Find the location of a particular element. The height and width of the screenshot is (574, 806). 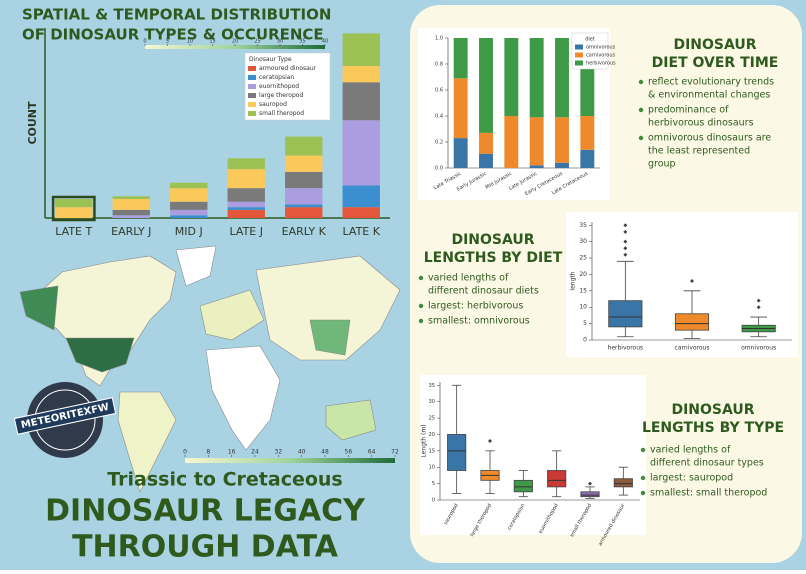

y-tick-label: 20 is located at coordinates (583, 274).